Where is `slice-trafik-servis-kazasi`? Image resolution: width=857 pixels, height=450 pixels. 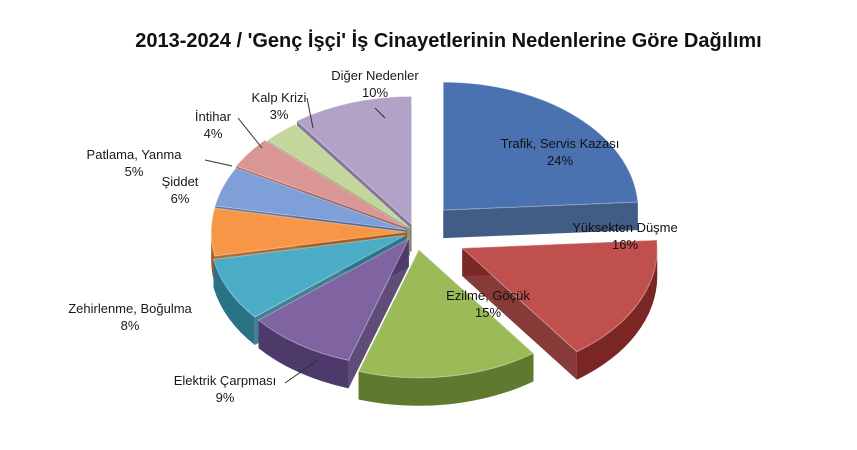 slice-trafik-servis-kazasi is located at coordinates (540, 220).